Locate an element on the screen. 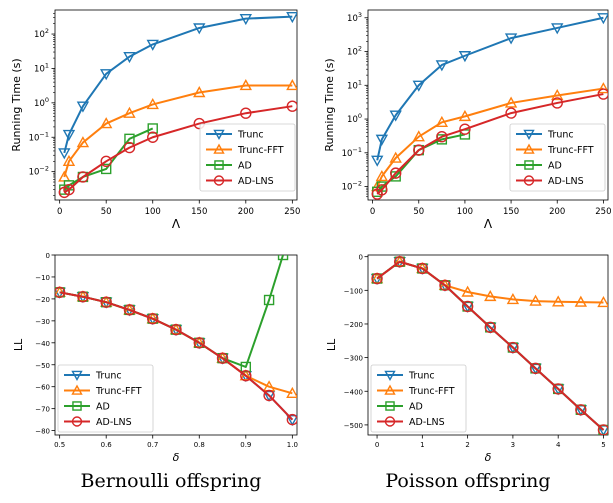 The image size is (613, 503). x-tick-label: 1.0 is located at coordinates (292, 445).